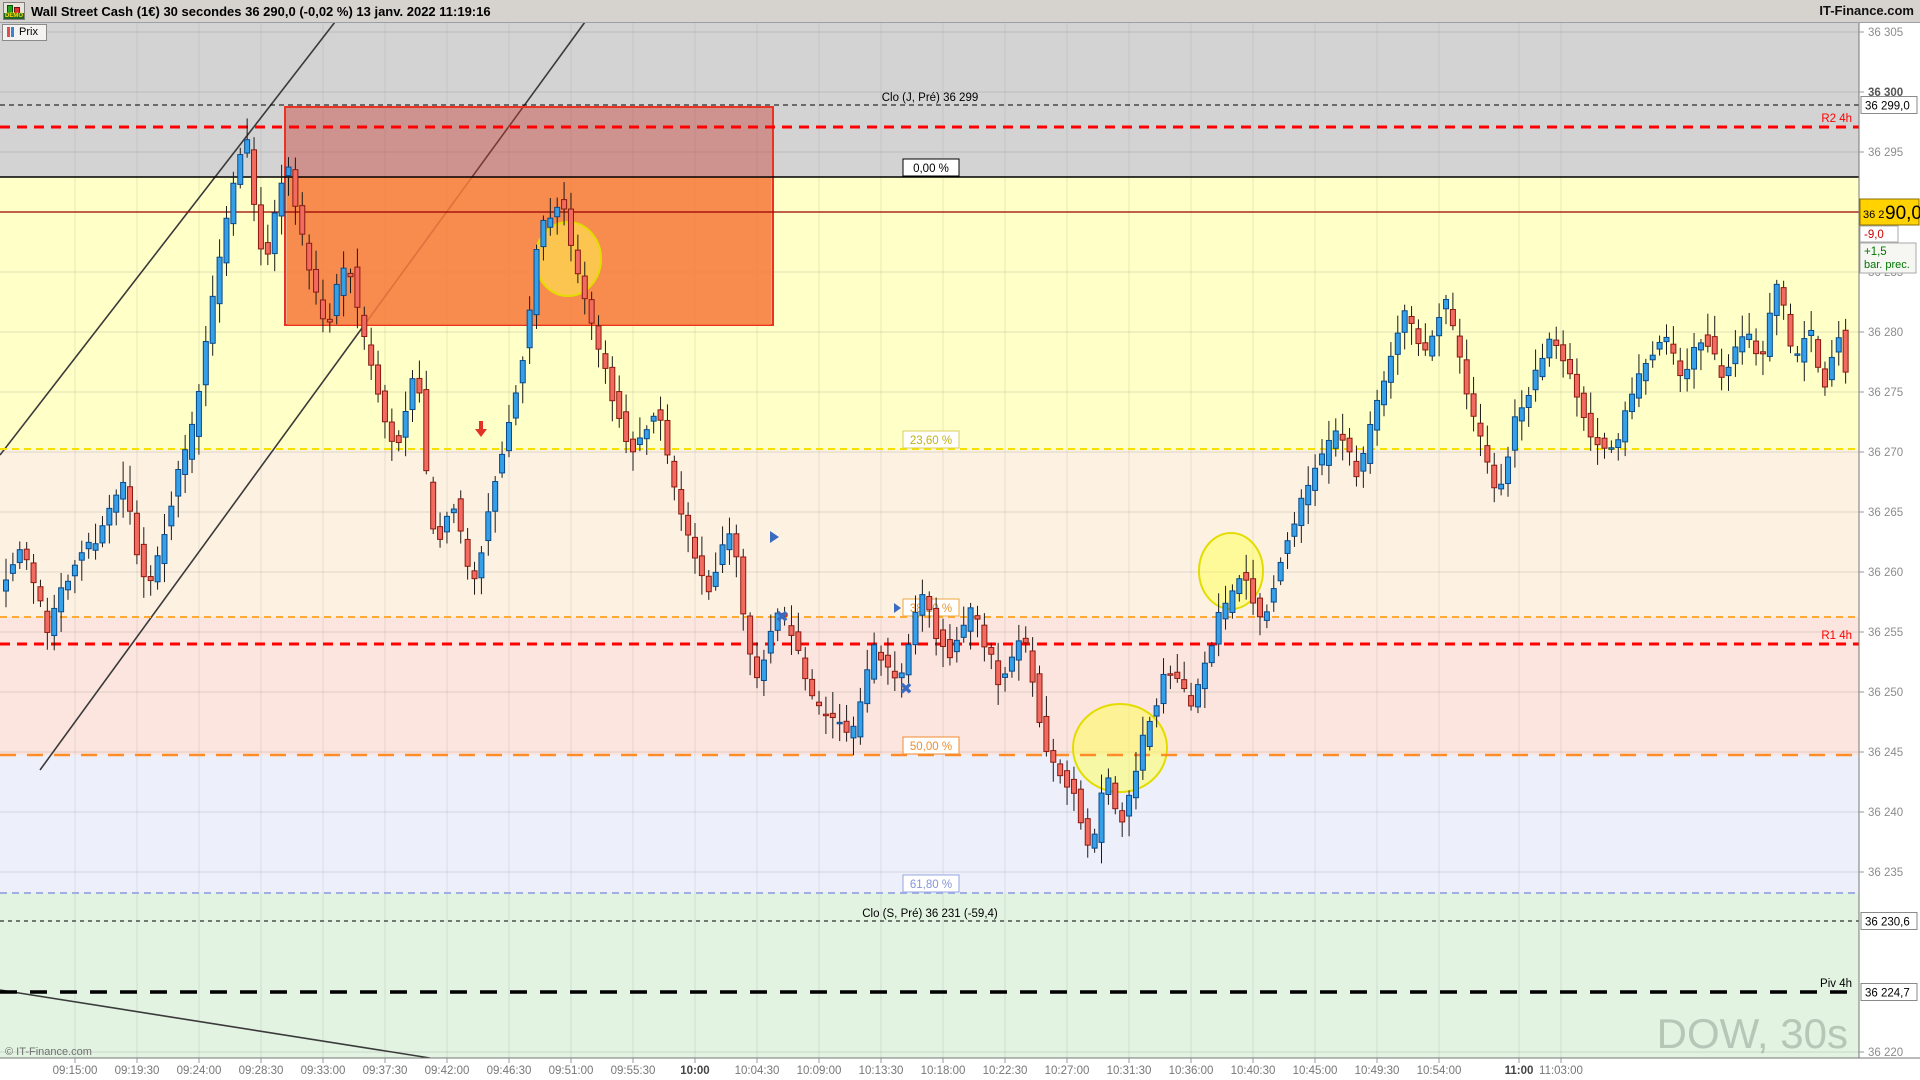 The height and width of the screenshot is (1080, 1920). What do you see at coordinates (1836, 119) in the screenshot?
I see `level-label-r2_4h: R2 4h` at bounding box center [1836, 119].